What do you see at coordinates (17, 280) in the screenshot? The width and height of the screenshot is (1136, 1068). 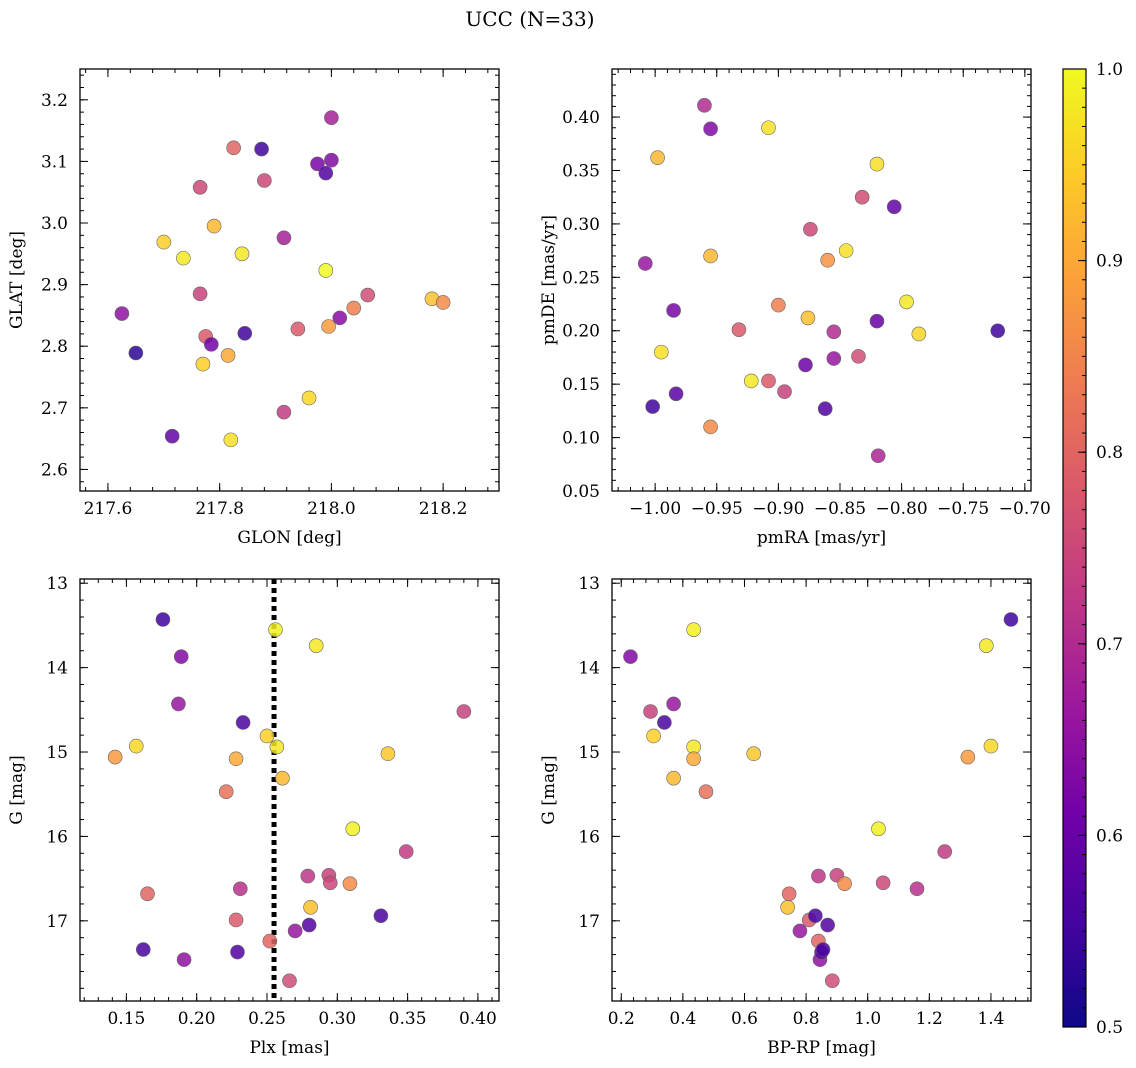 I see `y-axis-label: GLAT [deg]` at bounding box center [17, 280].